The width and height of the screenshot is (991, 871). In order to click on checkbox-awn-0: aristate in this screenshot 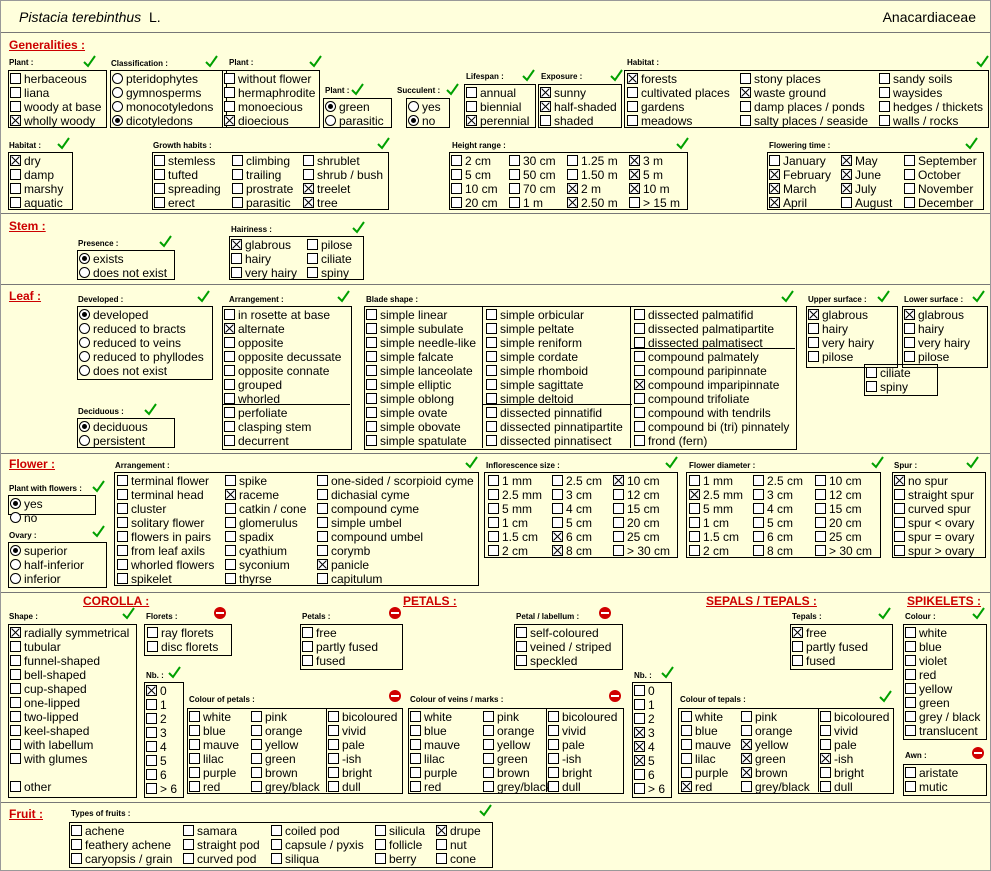, I will do `click(931, 773)`.